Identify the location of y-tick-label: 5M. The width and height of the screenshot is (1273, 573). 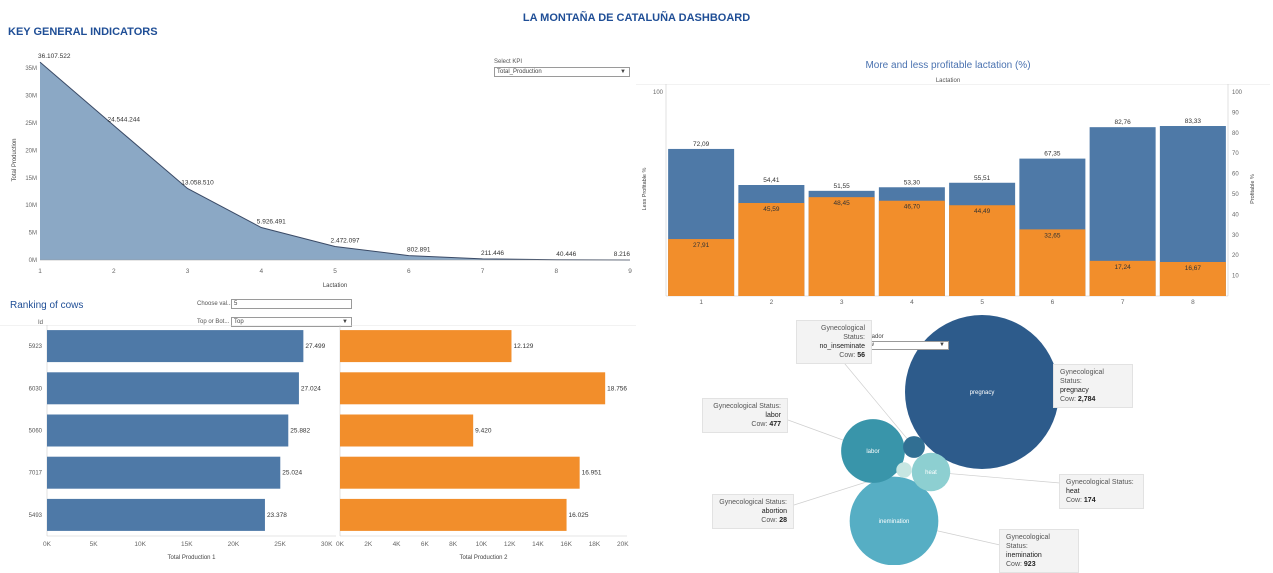
(33, 234).